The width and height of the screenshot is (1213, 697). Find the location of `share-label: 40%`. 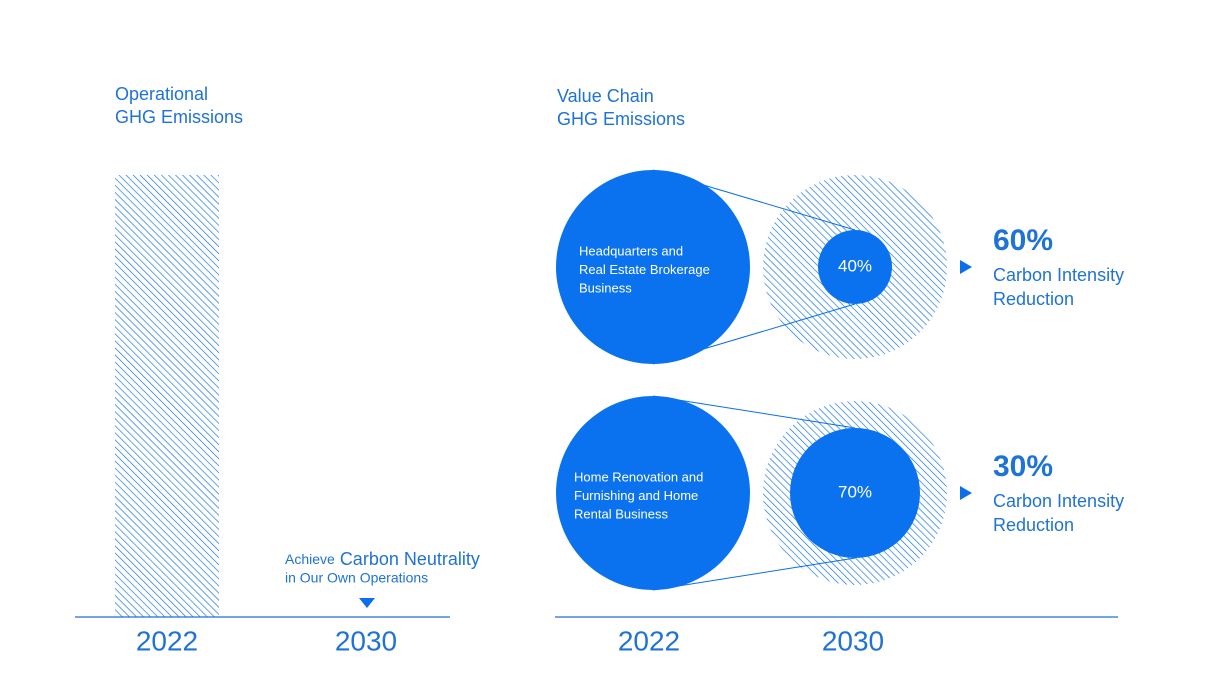

share-label: 40% is located at coordinates (855, 265).